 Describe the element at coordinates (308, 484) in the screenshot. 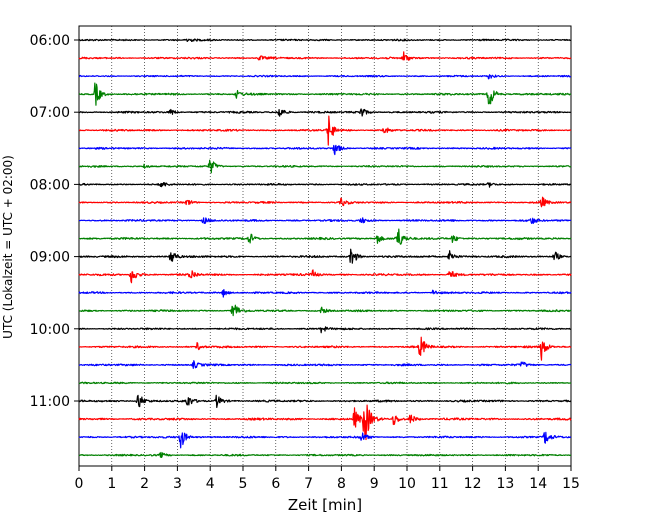

I see `x-tick-label: 7` at that location.